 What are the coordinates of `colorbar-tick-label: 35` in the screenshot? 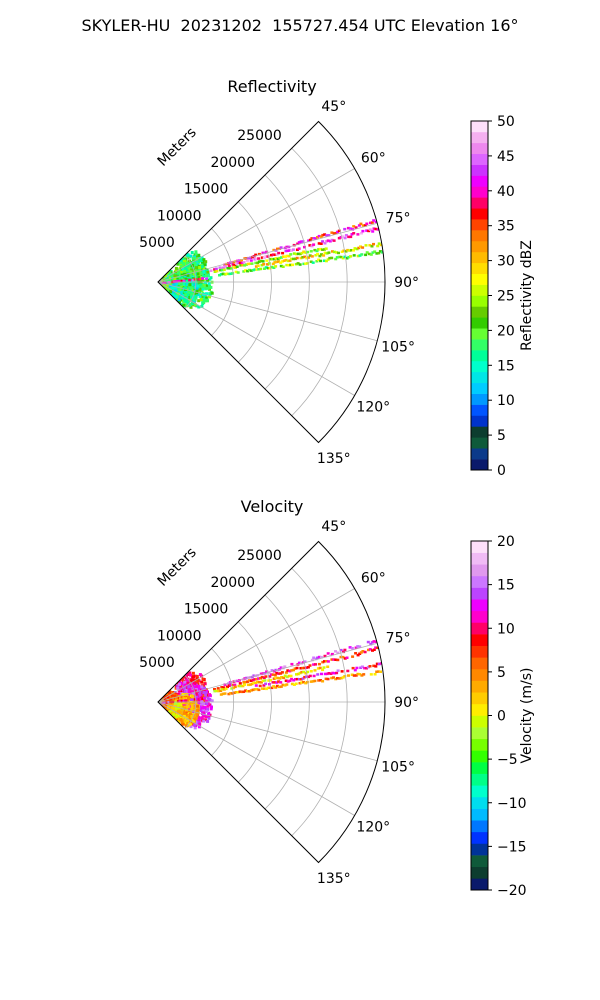 It's located at (506, 227).